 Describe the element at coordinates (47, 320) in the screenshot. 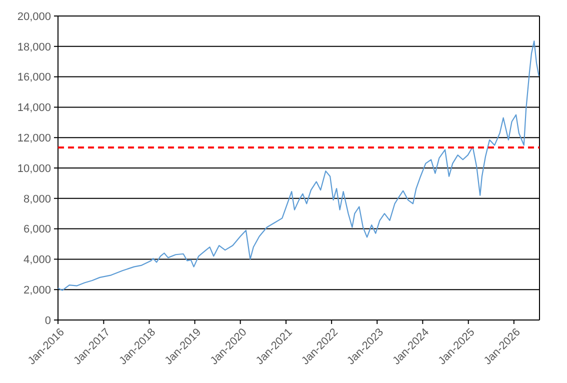

I see `y-tick-label: 0` at that location.